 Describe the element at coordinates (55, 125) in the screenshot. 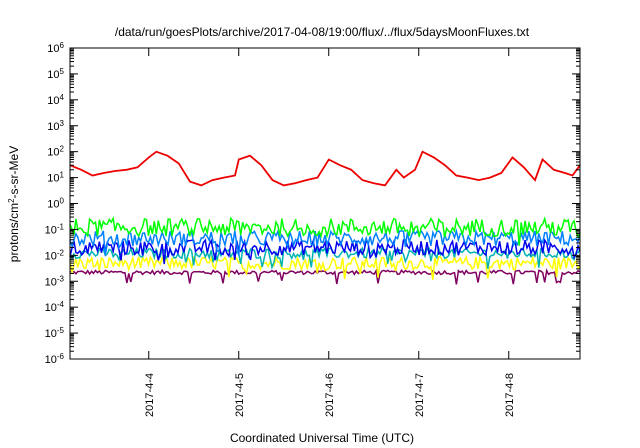

I see `y-tick-label: 10³` at that location.